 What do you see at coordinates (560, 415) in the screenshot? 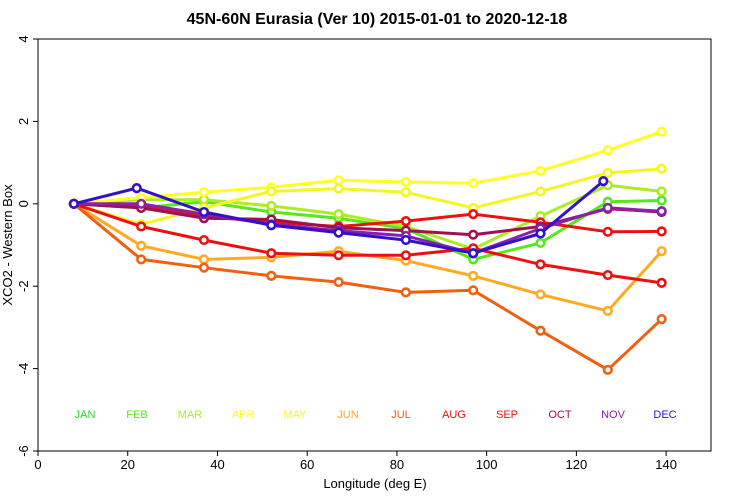
I see `legend-entry-oct: OCT` at bounding box center [560, 415].